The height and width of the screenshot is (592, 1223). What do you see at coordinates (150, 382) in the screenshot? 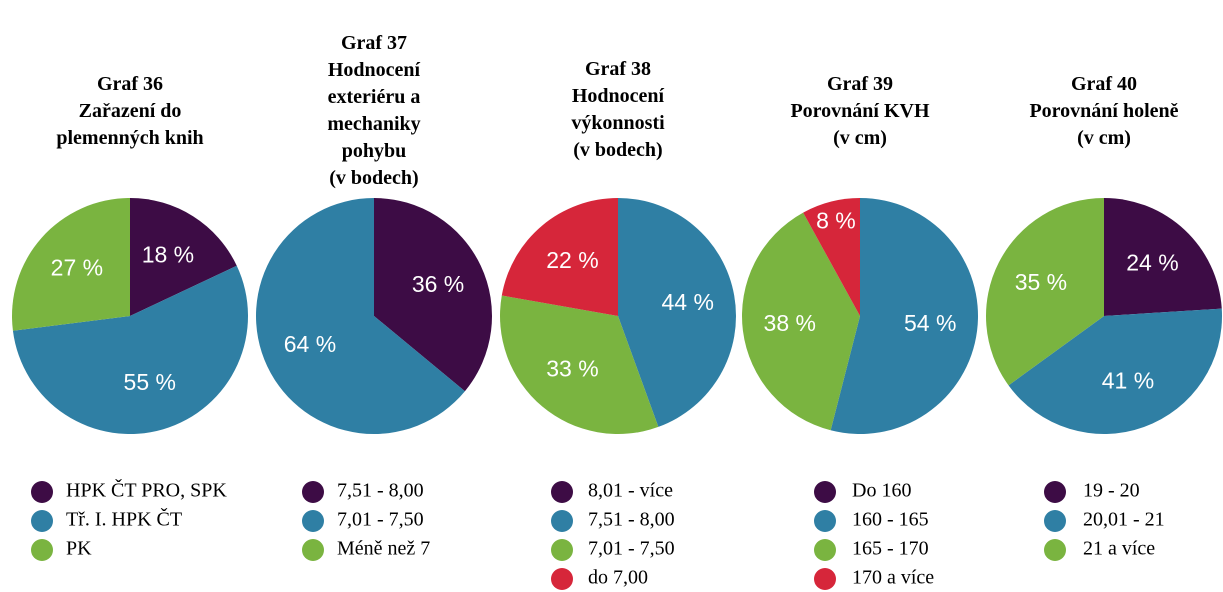
I see `data-label: 55 %` at bounding box center [150, 382].